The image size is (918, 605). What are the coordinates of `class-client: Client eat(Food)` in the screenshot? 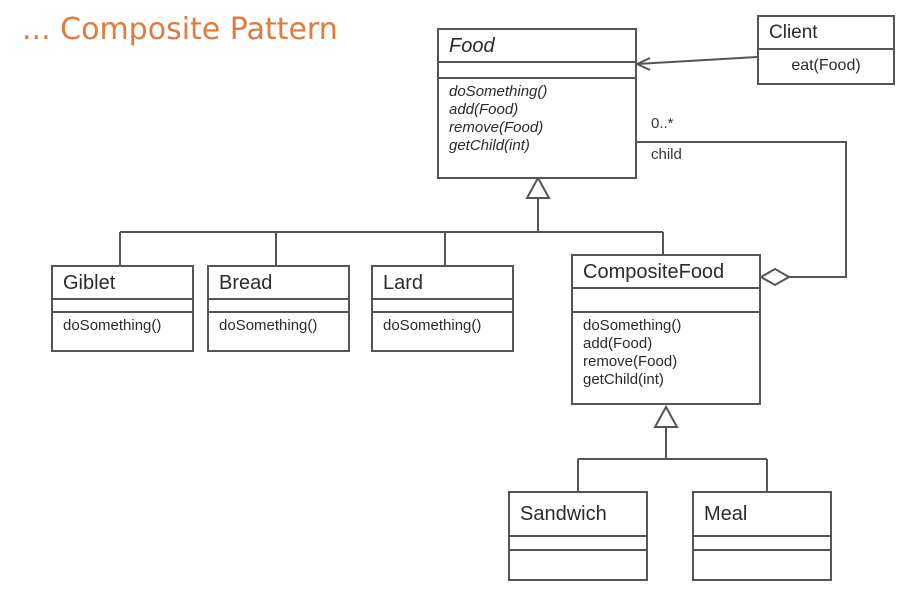 It's located at (826, 50).